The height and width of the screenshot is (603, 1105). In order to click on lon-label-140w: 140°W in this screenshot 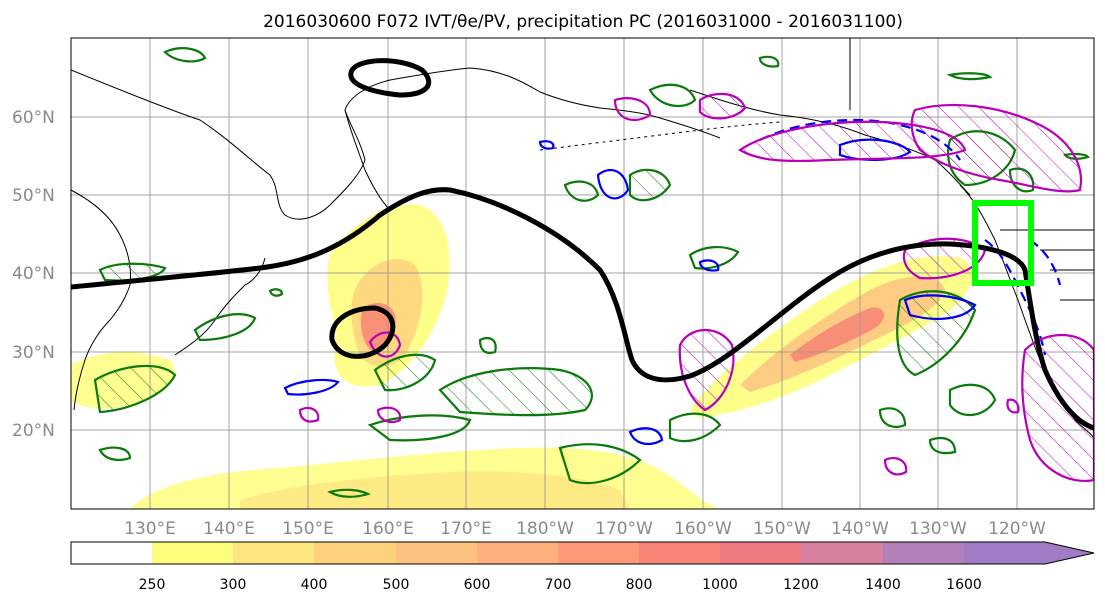, I will do `click(860, 529)`.